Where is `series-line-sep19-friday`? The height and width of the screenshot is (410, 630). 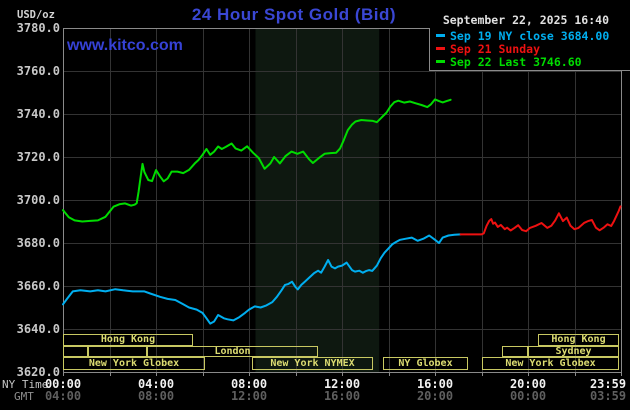 series-line-sep19-friday is located at coordinates (262, 279).